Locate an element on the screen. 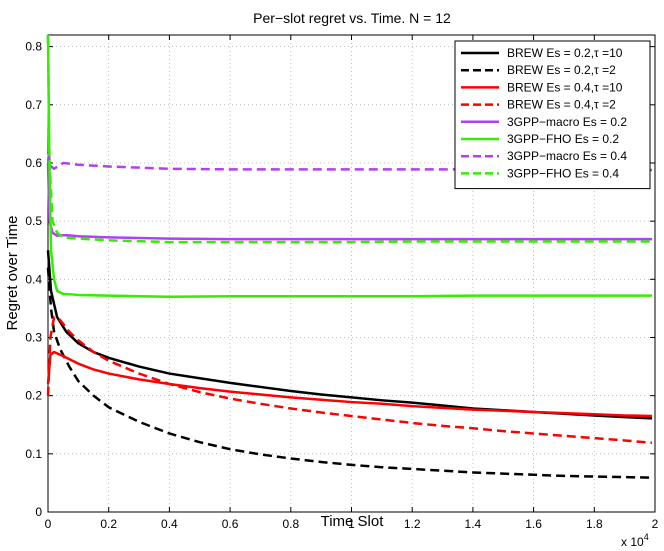 The image size is (664, 551). y-tick-label: 0.2 is located at coordinates (33, 396).